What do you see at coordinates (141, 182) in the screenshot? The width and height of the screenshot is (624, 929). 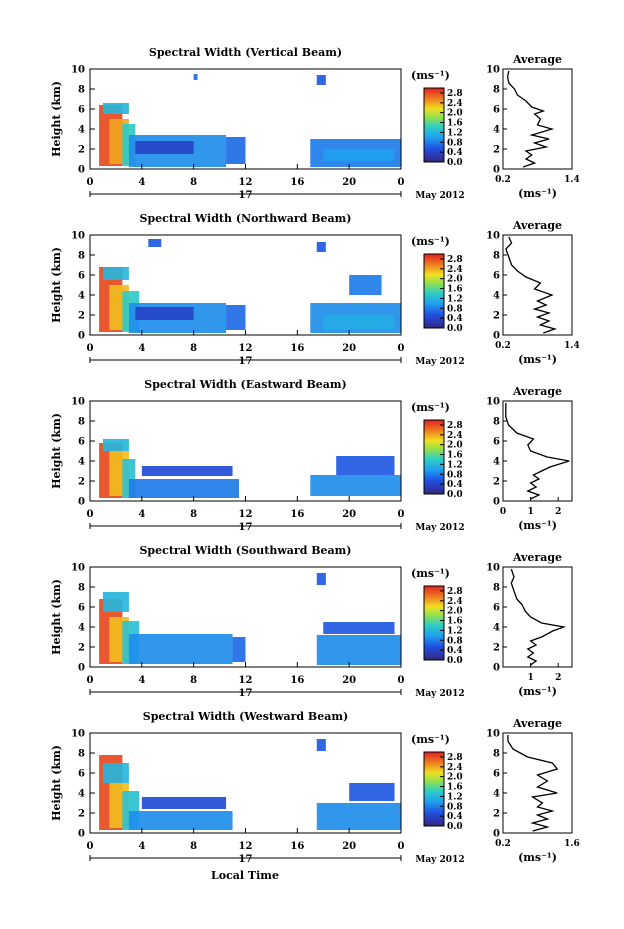 I see `x-tick-label: 4` at bounding box center [141, 182].